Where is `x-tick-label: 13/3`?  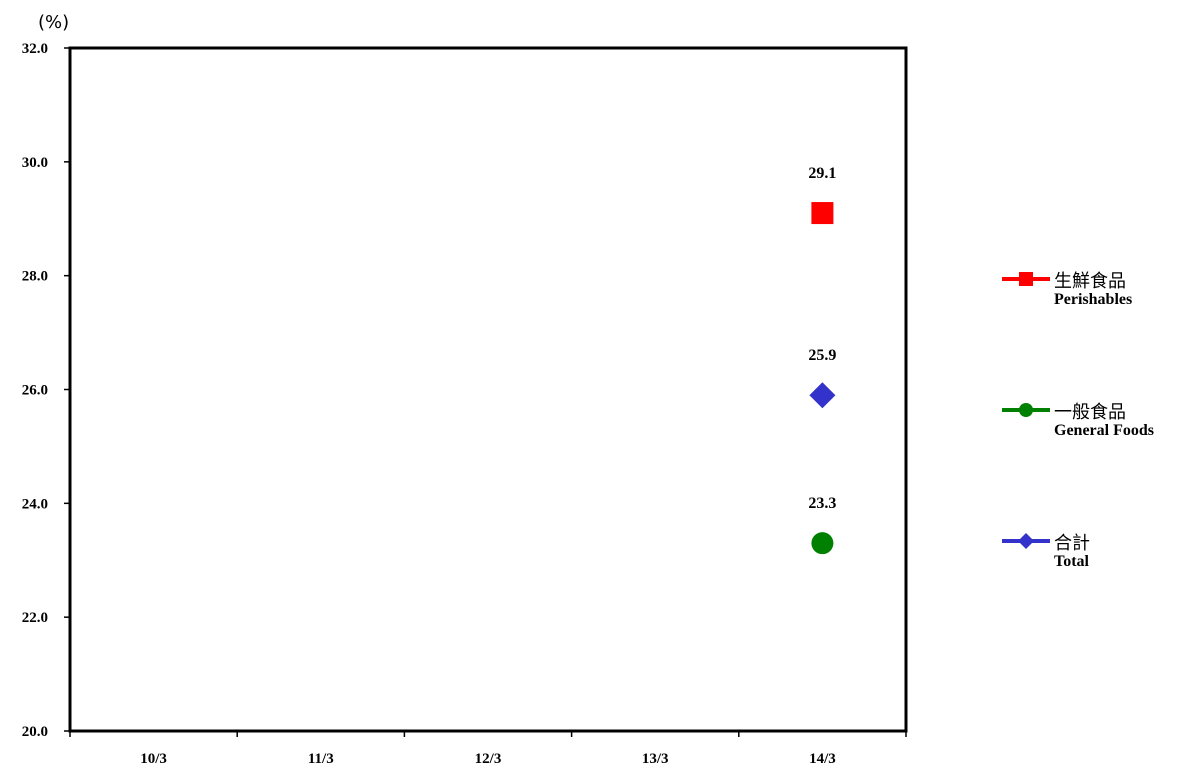 x-tick-label: 13/3 is located at coordinates (655, 759).